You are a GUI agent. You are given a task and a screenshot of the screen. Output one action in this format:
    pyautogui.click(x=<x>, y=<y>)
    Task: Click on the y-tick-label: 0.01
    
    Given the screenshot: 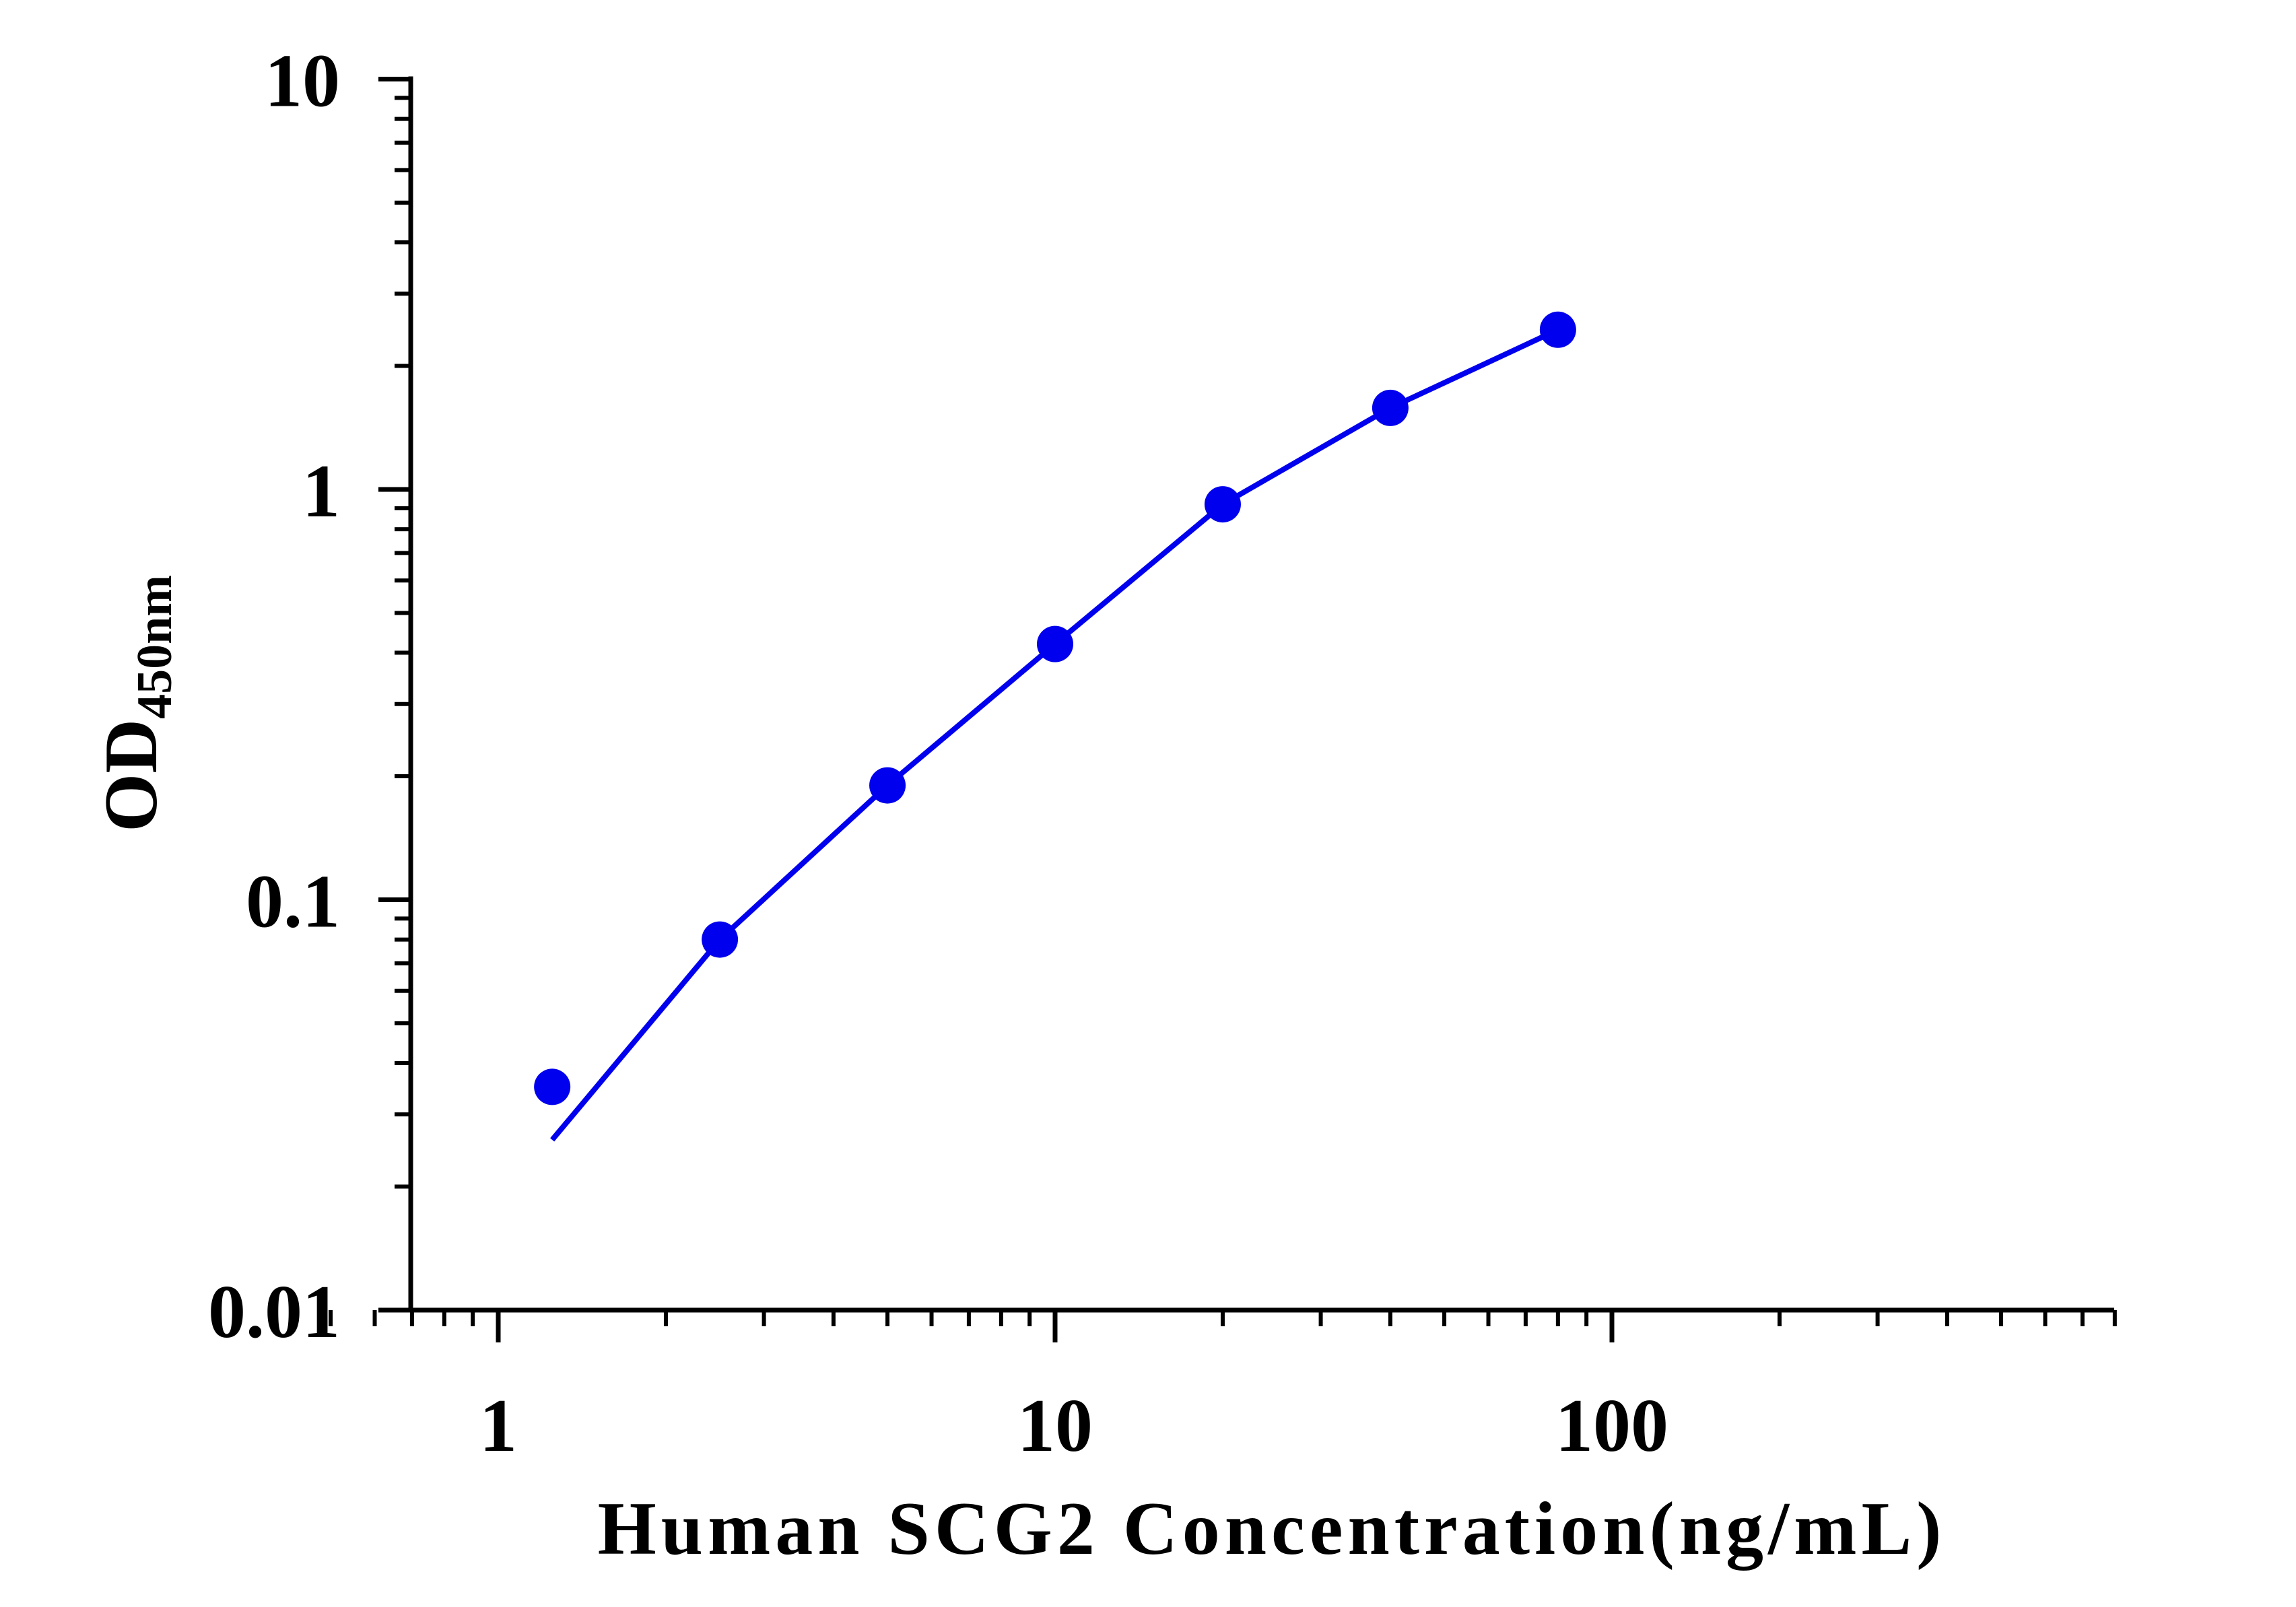 What is the action you would take?
    pyautogui.click(x=274, y=1312)
    